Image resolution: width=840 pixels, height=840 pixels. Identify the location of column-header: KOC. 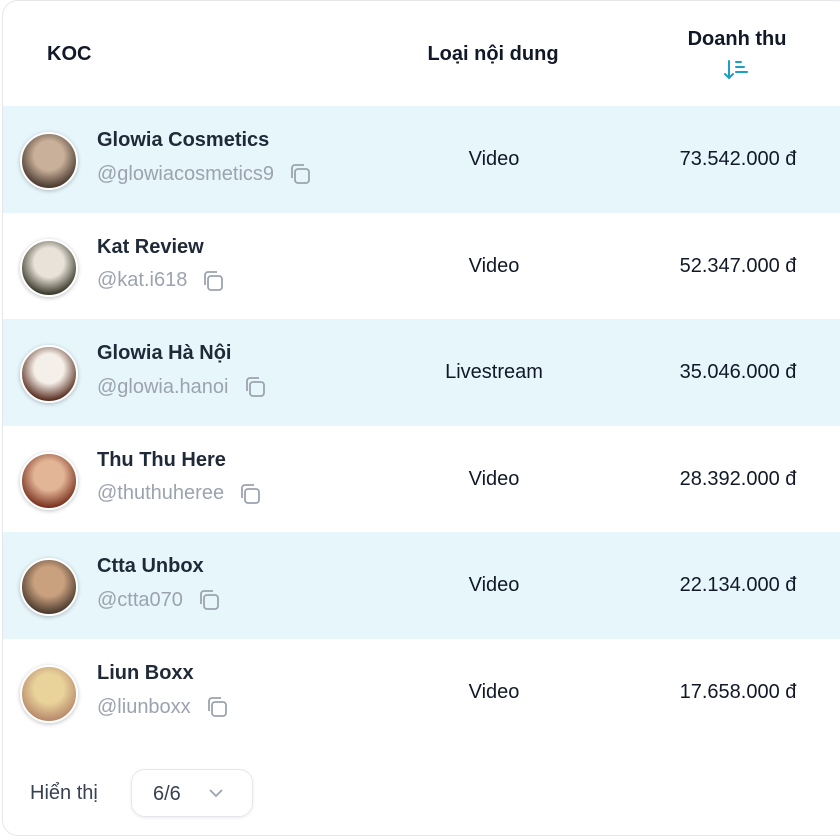
(69, 54).